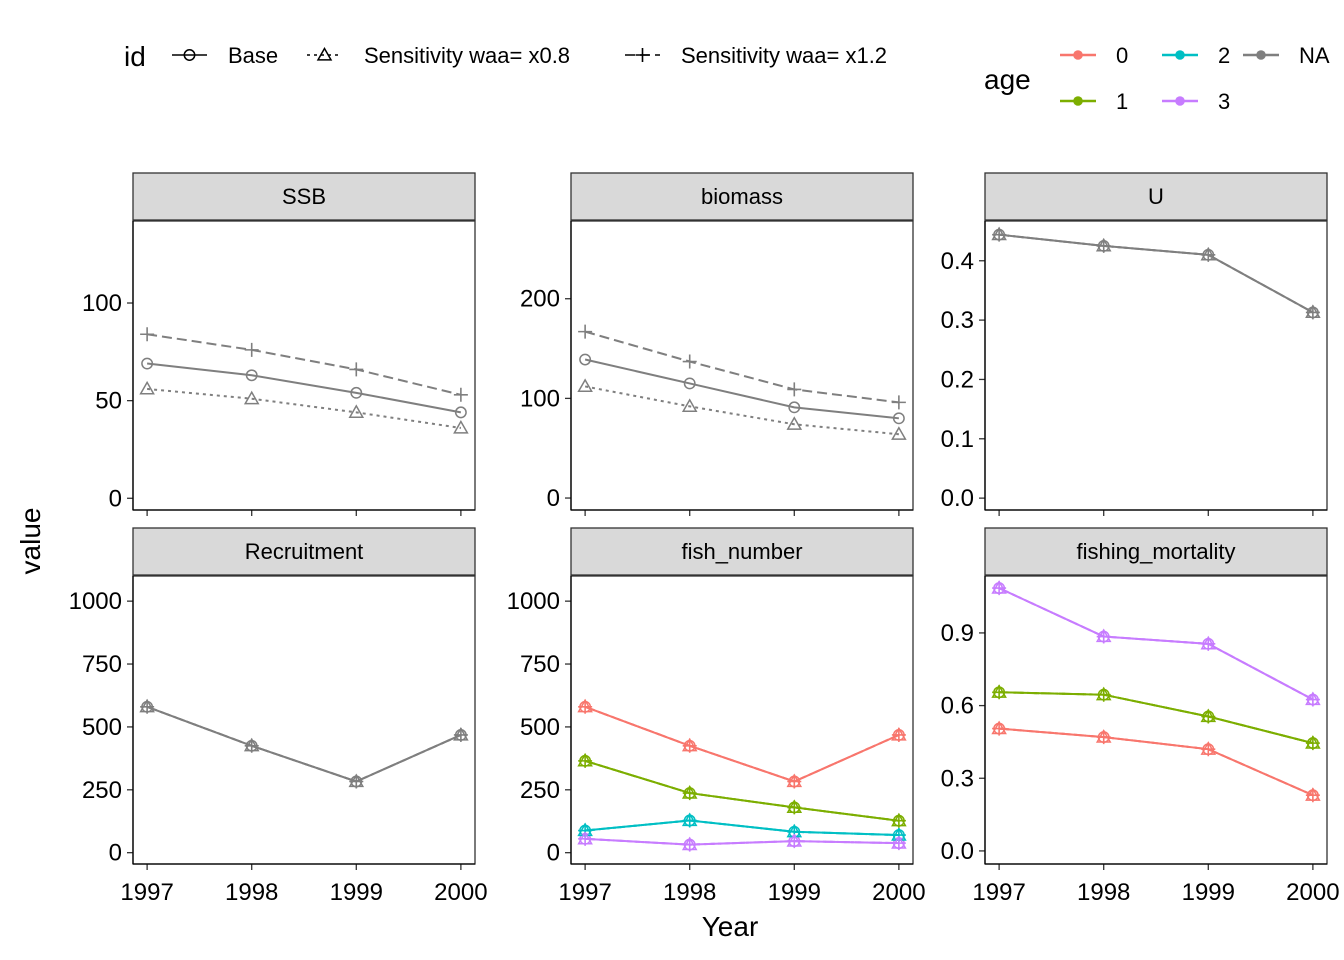  I want to click on y-tick-label: 0.3, so click(957, 320).